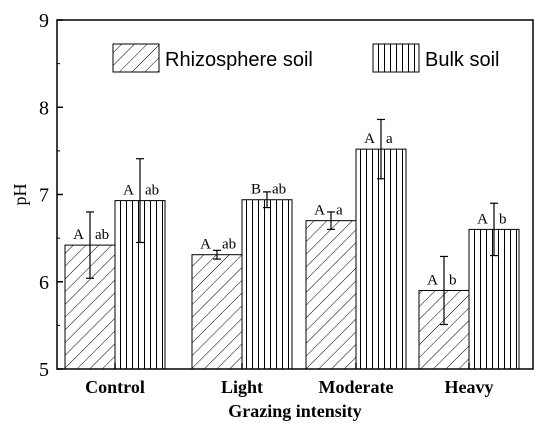 This screenshot has height=434, width=550. Describe the element at coordinates (115, 387) in the screenshot. I see `x-tick-label: Control` at that location.